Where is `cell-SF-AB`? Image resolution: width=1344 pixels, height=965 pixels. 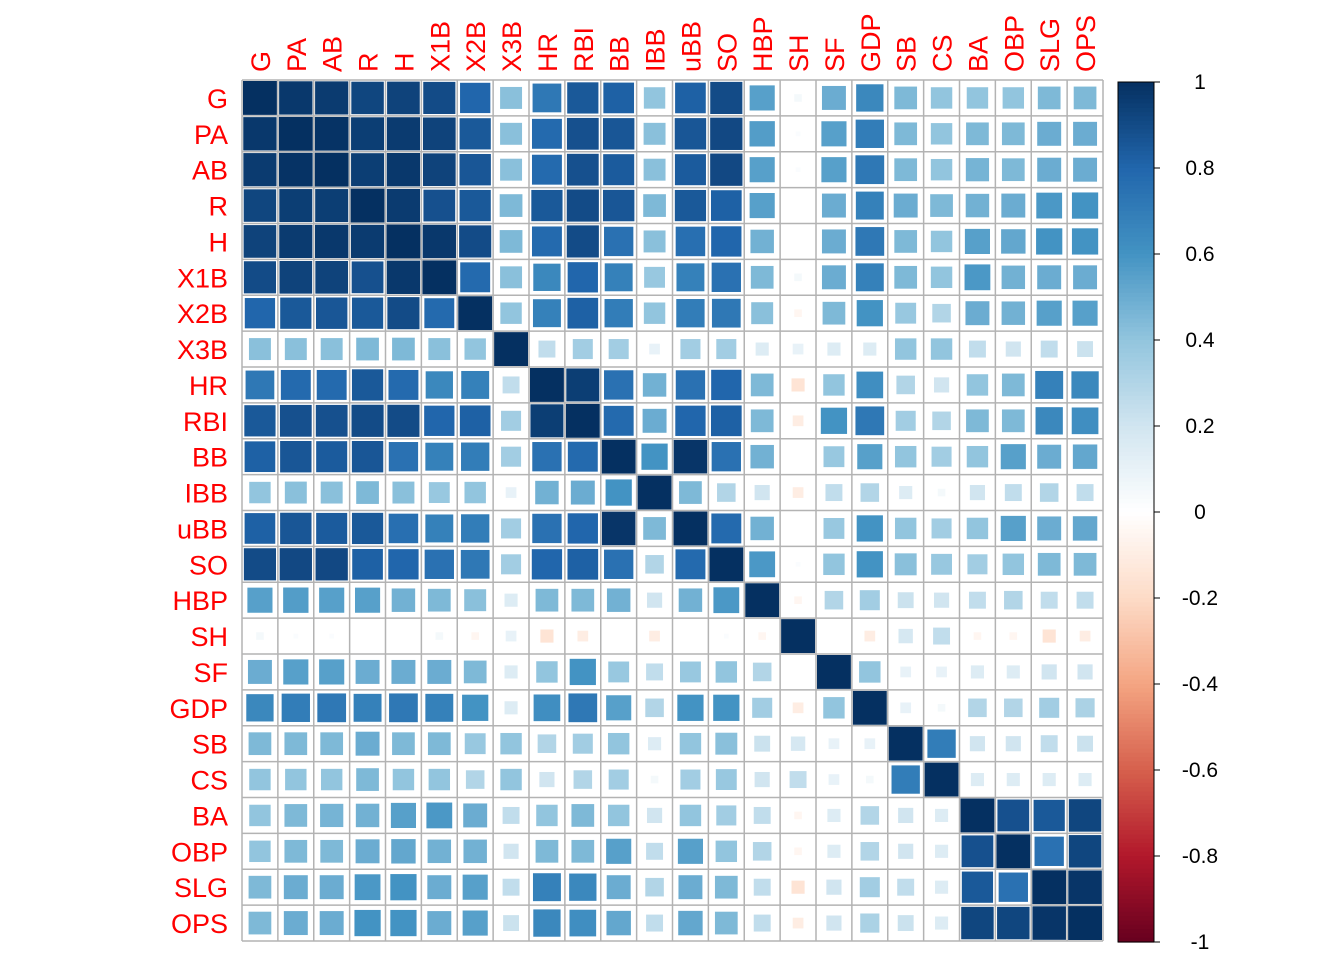 cell-SF-AB is located at coordinates (332, 672).